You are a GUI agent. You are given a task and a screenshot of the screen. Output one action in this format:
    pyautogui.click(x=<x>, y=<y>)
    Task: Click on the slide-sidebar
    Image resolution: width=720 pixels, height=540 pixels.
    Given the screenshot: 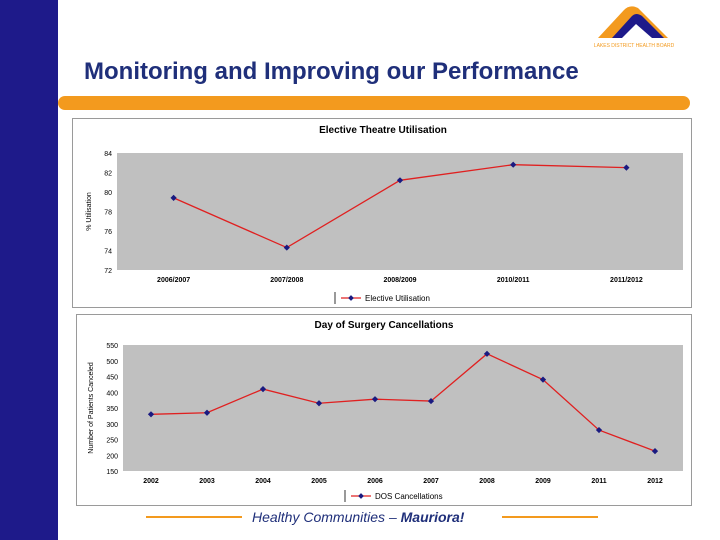 What is the action you would take?
    pyautogui.click(x=29, y=270)
    